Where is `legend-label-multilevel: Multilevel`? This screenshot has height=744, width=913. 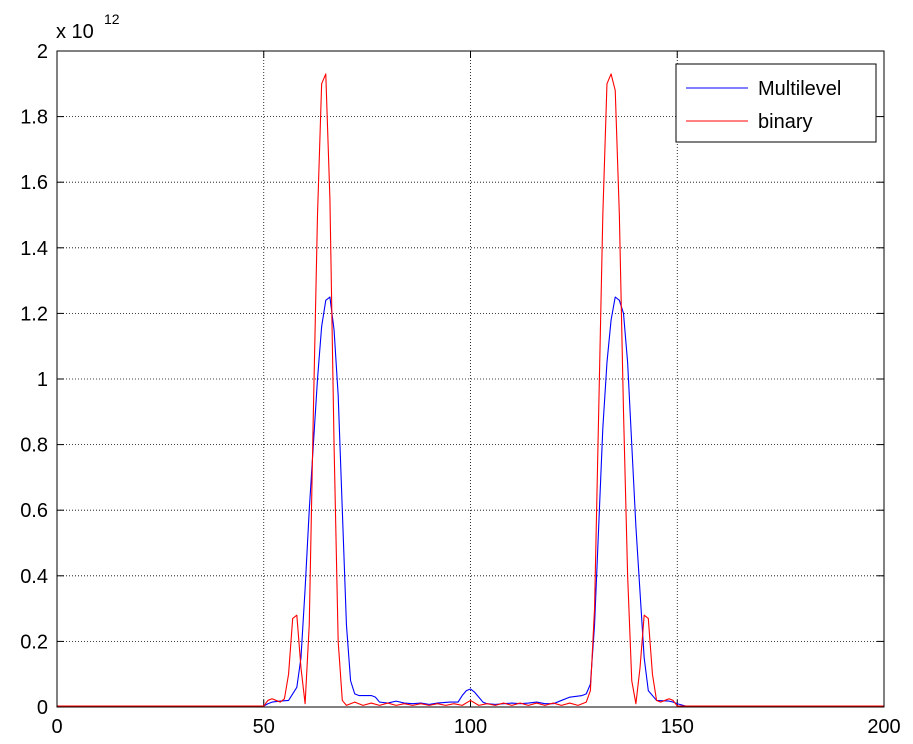
legend-label-multilevel: Multilevel is located at coordinates (799, 89).